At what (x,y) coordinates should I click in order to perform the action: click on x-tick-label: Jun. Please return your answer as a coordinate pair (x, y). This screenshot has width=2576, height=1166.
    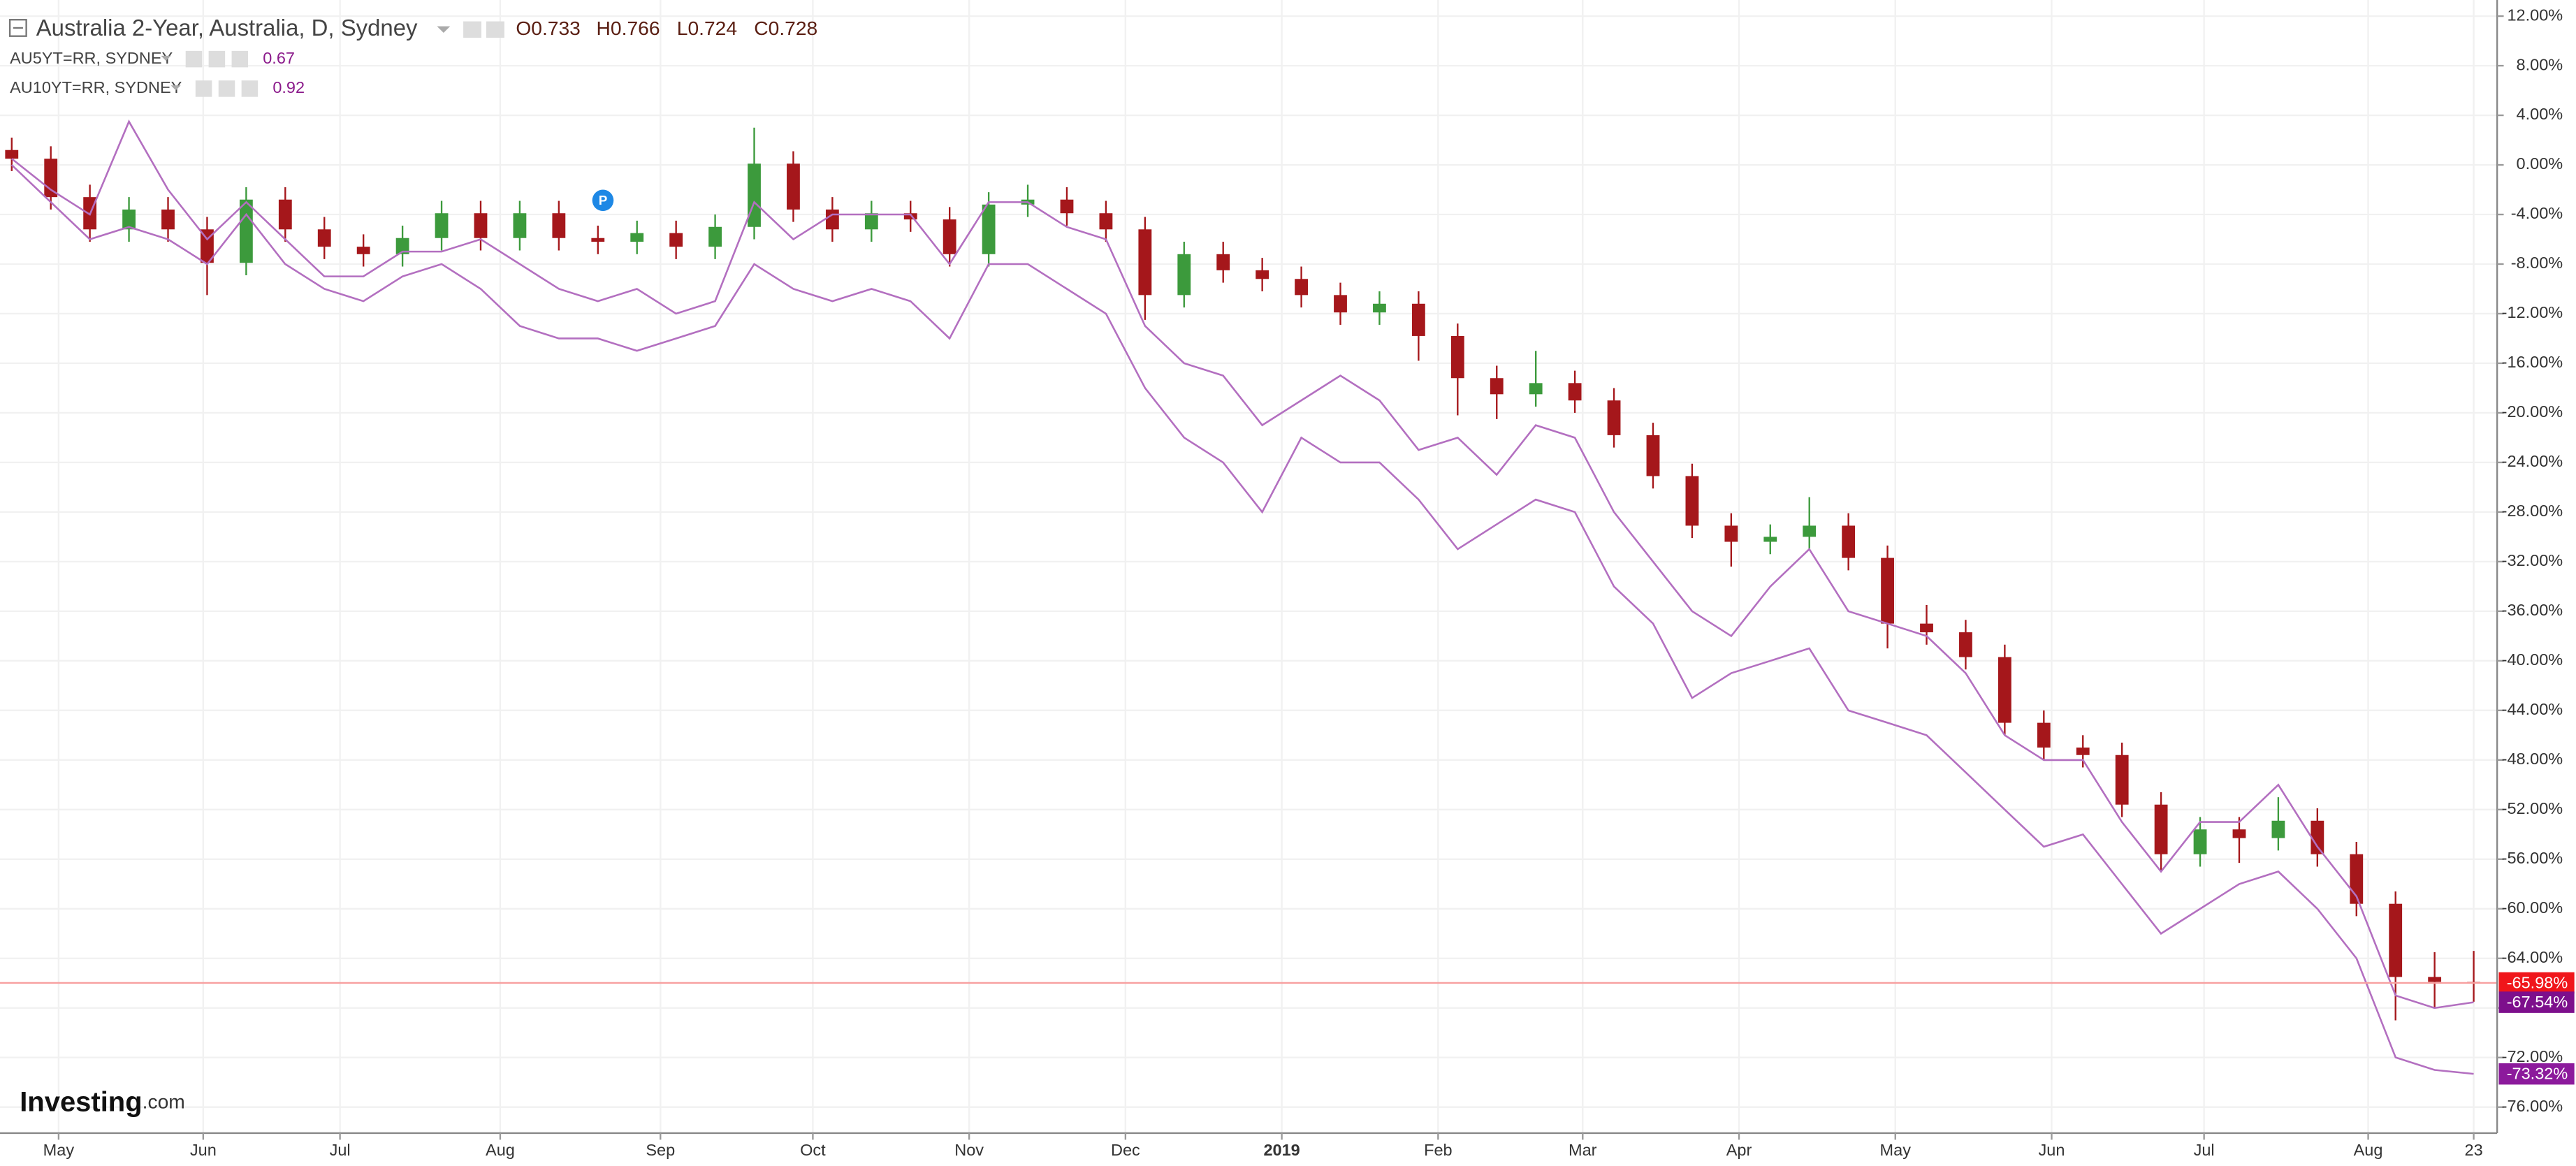
    Looking at the image, I should click on (203, 1150).